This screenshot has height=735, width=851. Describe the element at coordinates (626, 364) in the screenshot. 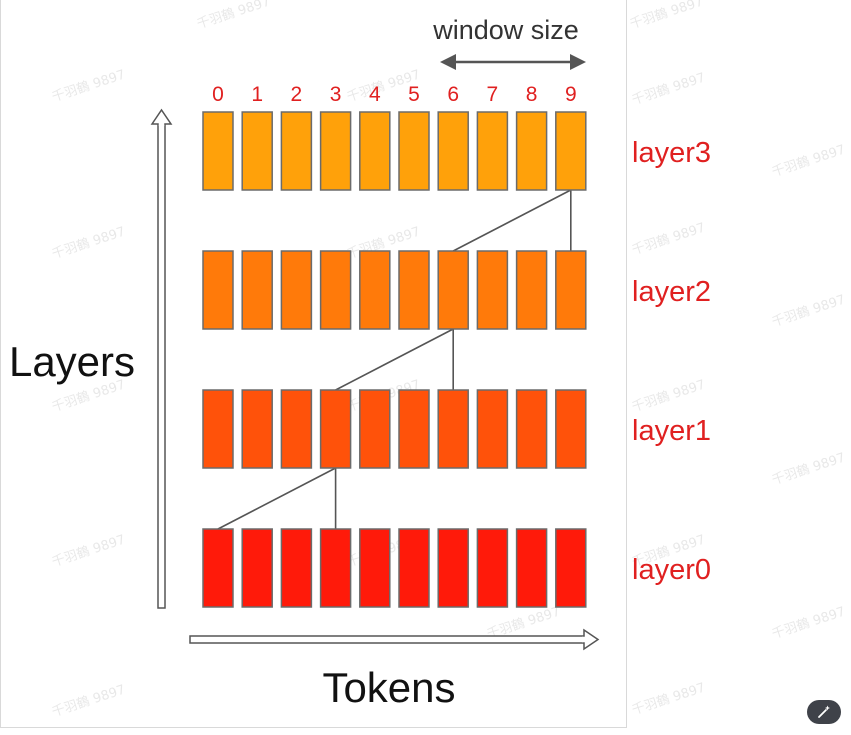

I see `panel-right-border` at that location.